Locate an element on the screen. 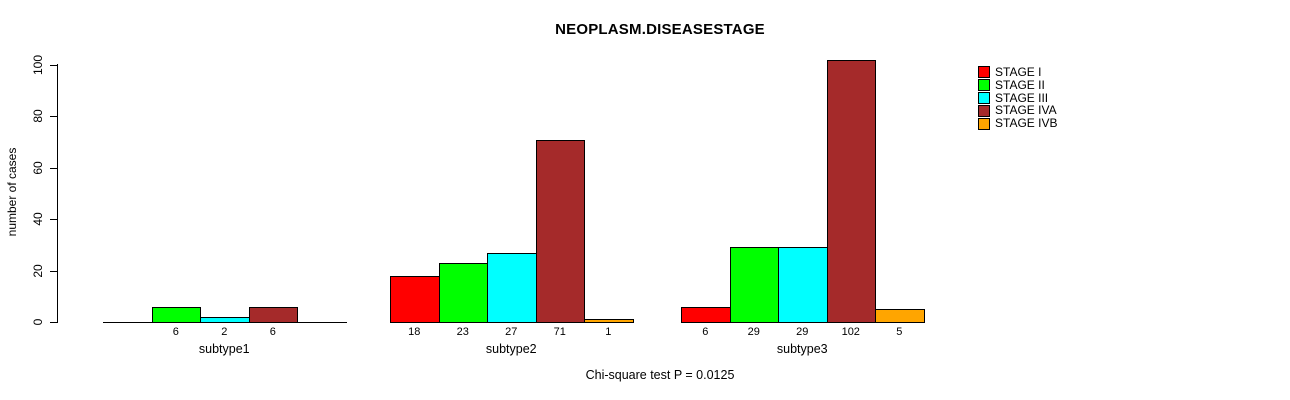 The width and height of the screenshot is (1290, 400). category-label-subtype3: subtype3 is located at coordinates (802, 349).